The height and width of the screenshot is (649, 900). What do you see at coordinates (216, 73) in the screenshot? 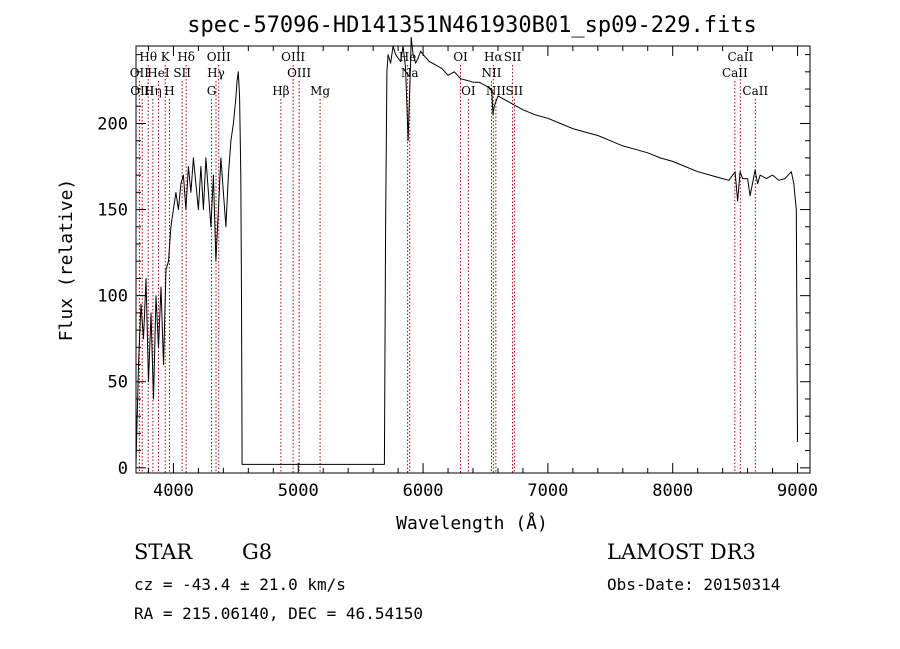
I see `spectral-line-label: Hγ` at bounding box center [216, 73].